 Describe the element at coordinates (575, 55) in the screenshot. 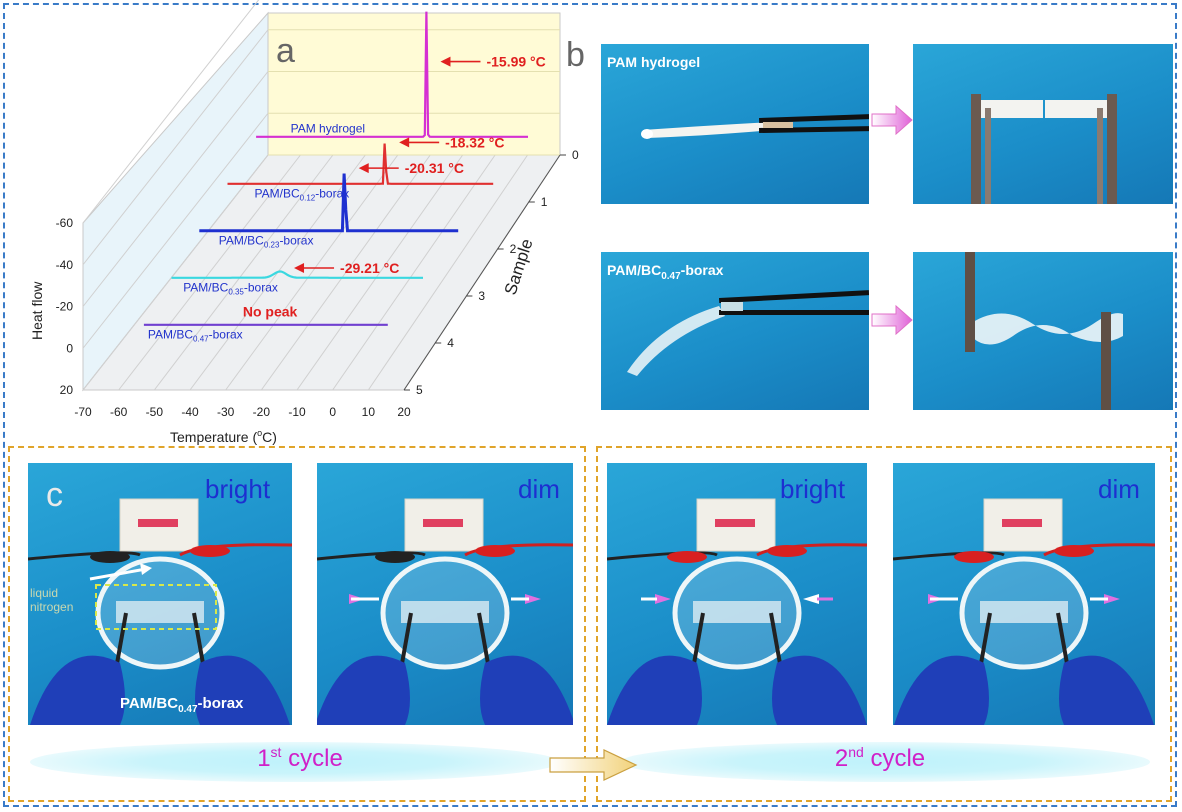

I see `panel-b-letter: b` at that location.